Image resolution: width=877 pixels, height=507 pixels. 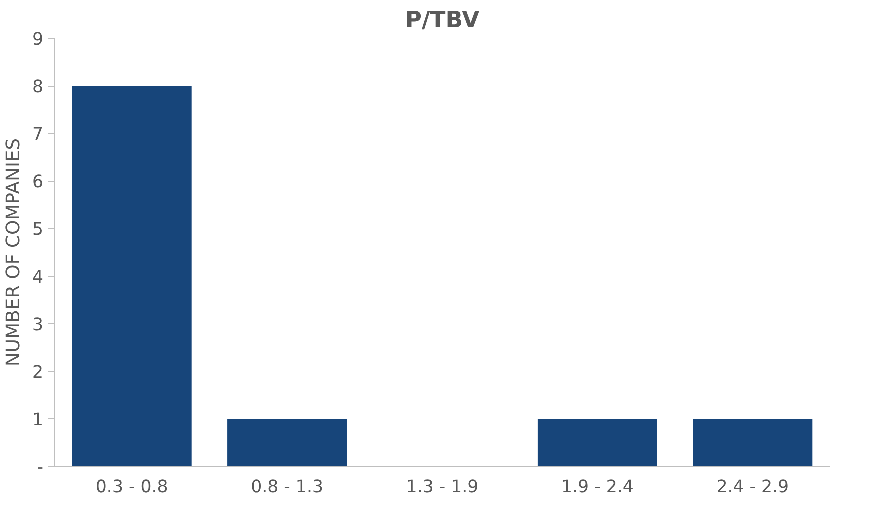 I want to click on x-tick-label: 1.3 - 1.9, so click(x=442, y=488).